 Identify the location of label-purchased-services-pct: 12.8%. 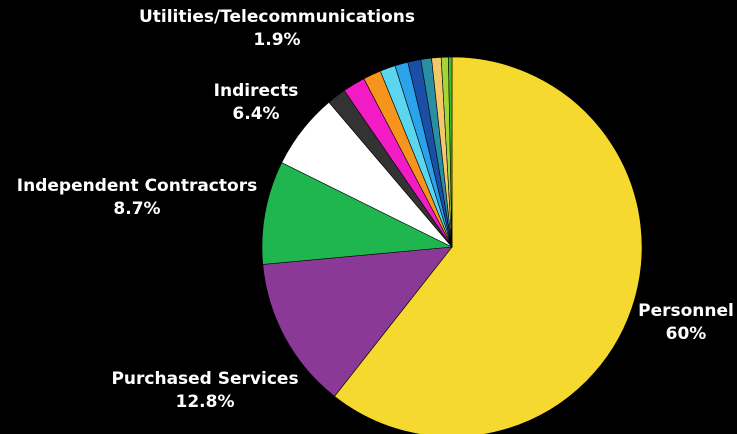
(205, 401).